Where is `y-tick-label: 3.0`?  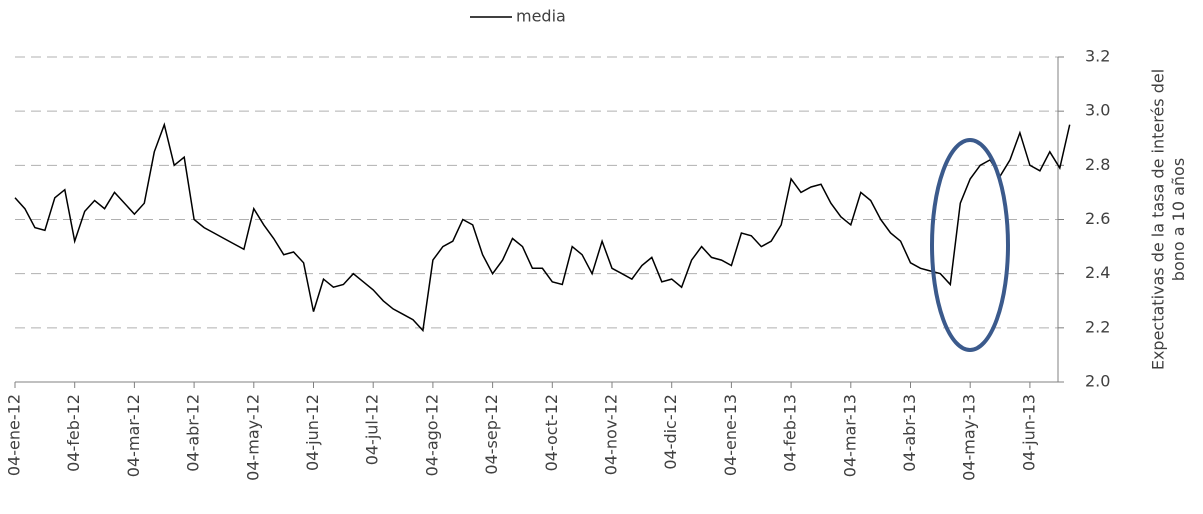 y-tick-label: 3.0 is located at coordinates (1097, 110).